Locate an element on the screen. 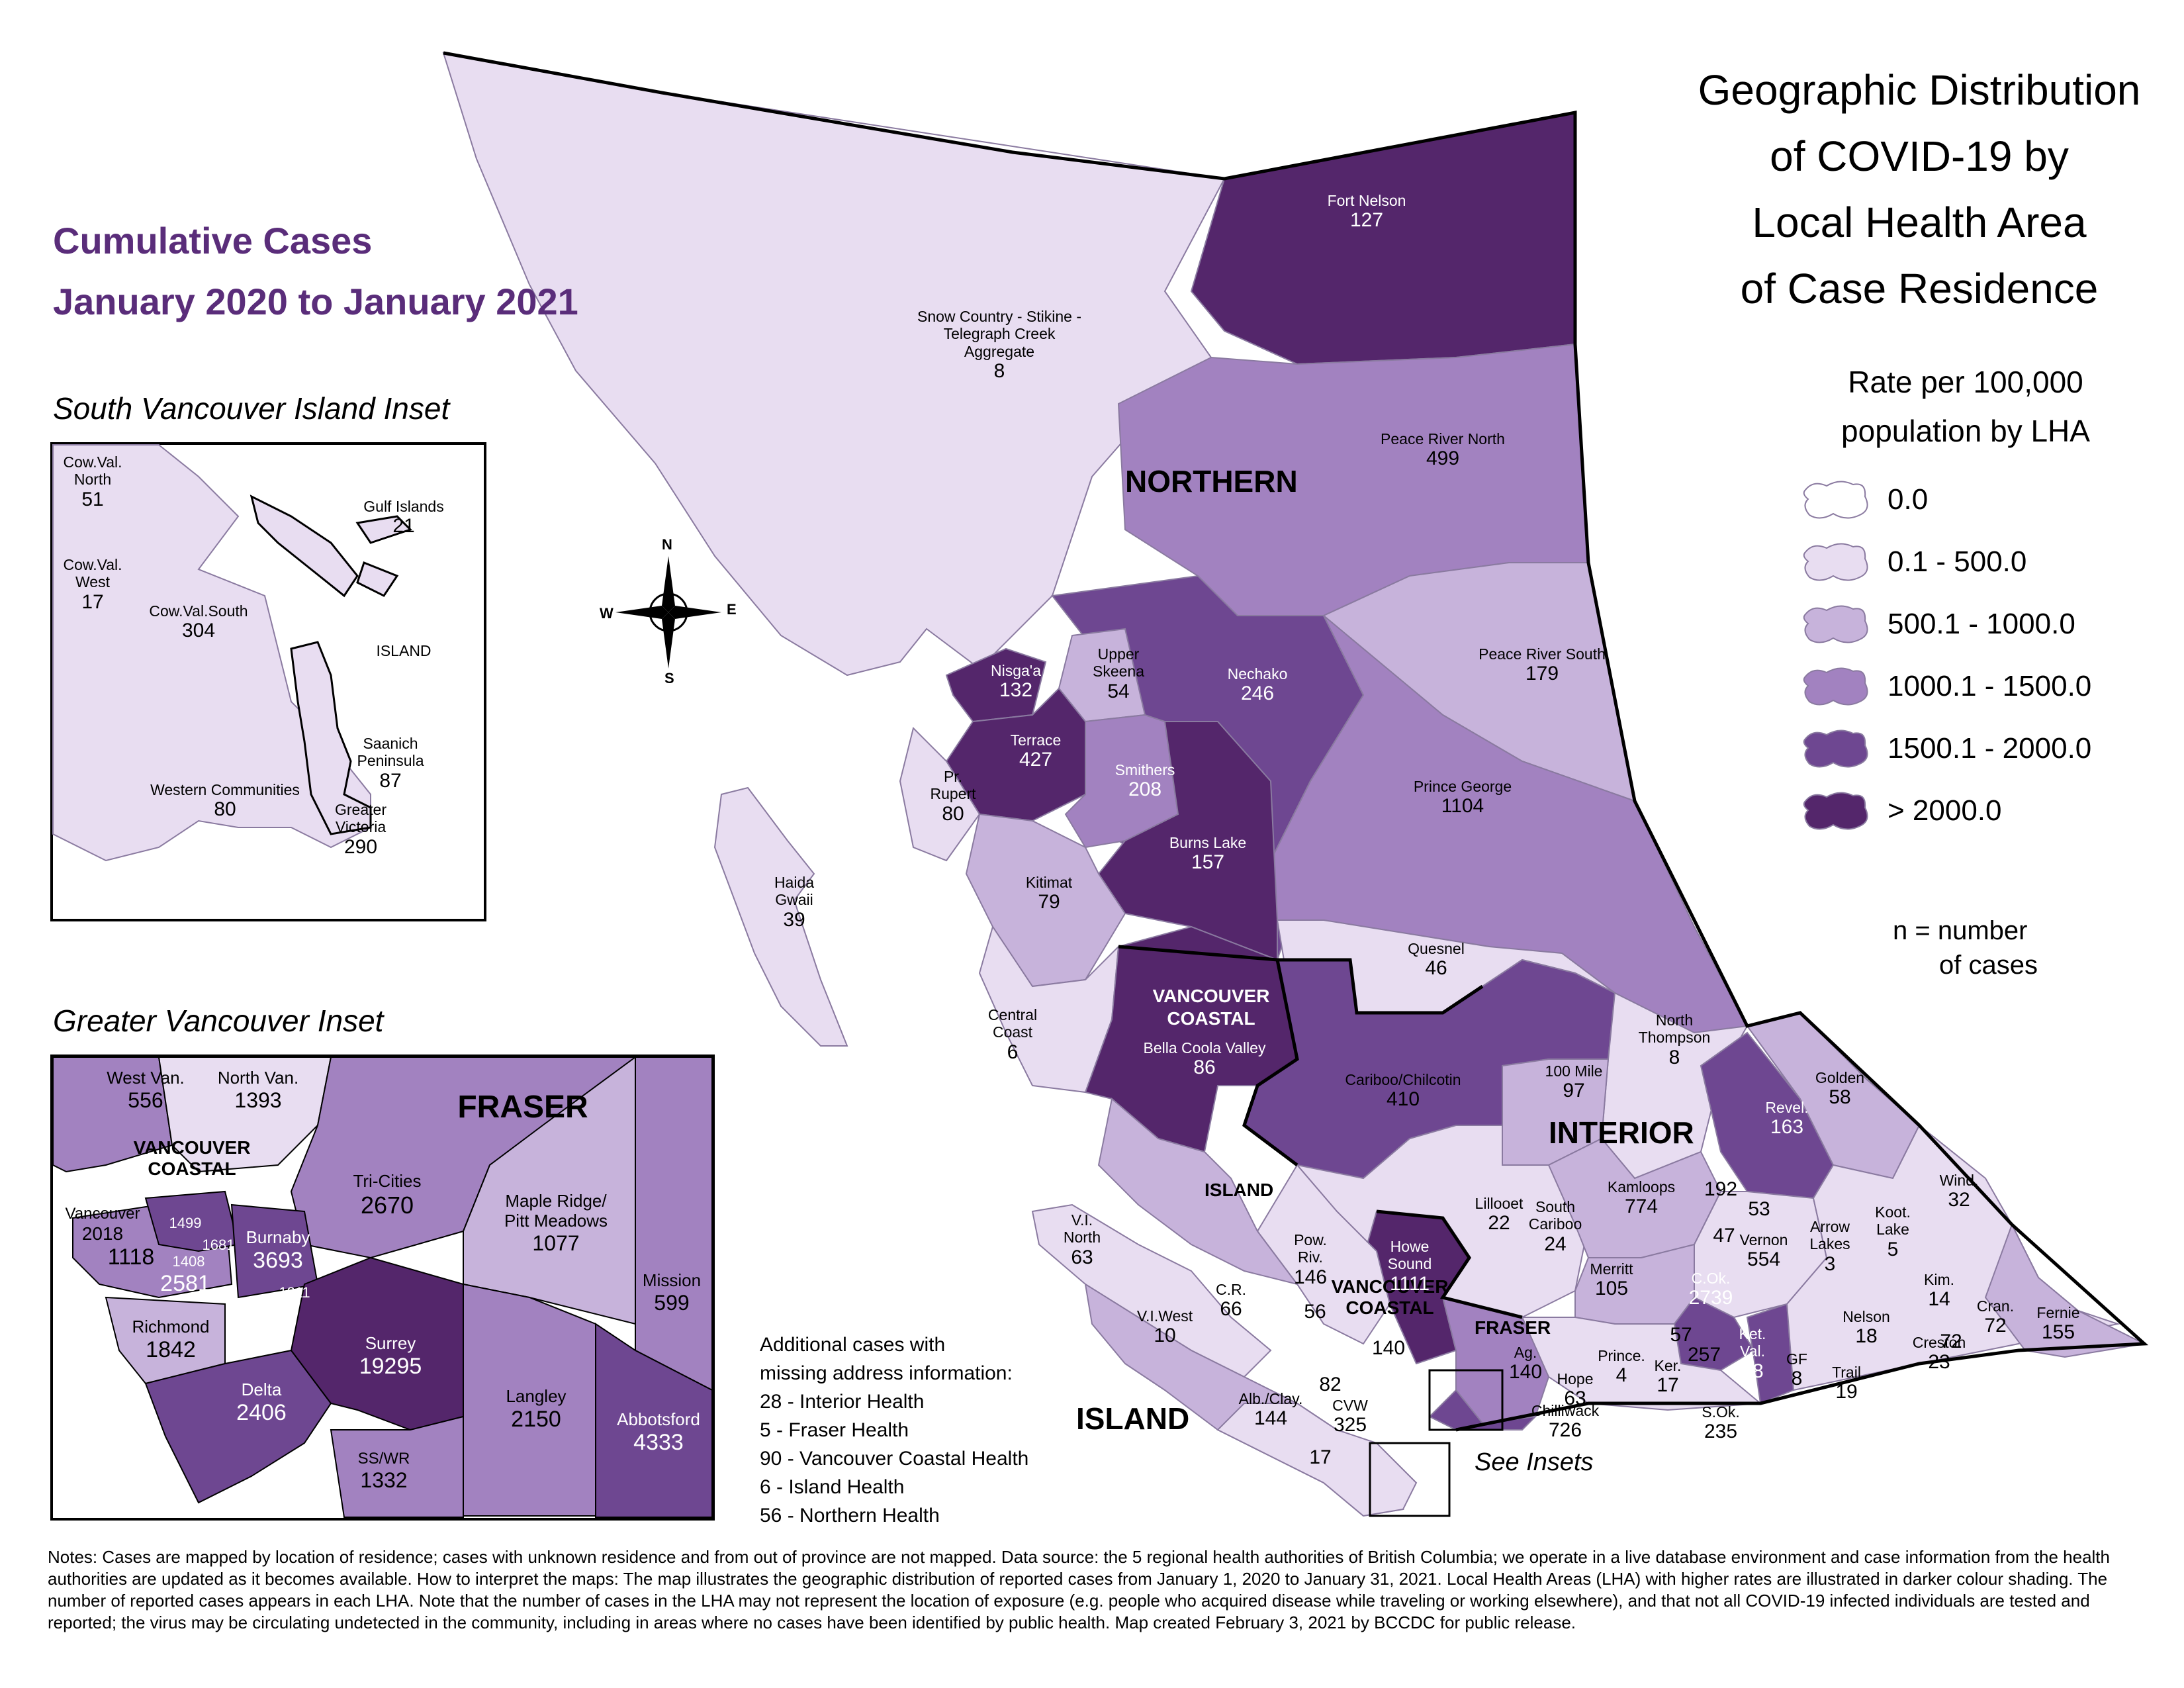 Image resolution: width=2184 pixels, height=1688 pixels. lha-label: 17 is located at coordinates (1320, 1458).